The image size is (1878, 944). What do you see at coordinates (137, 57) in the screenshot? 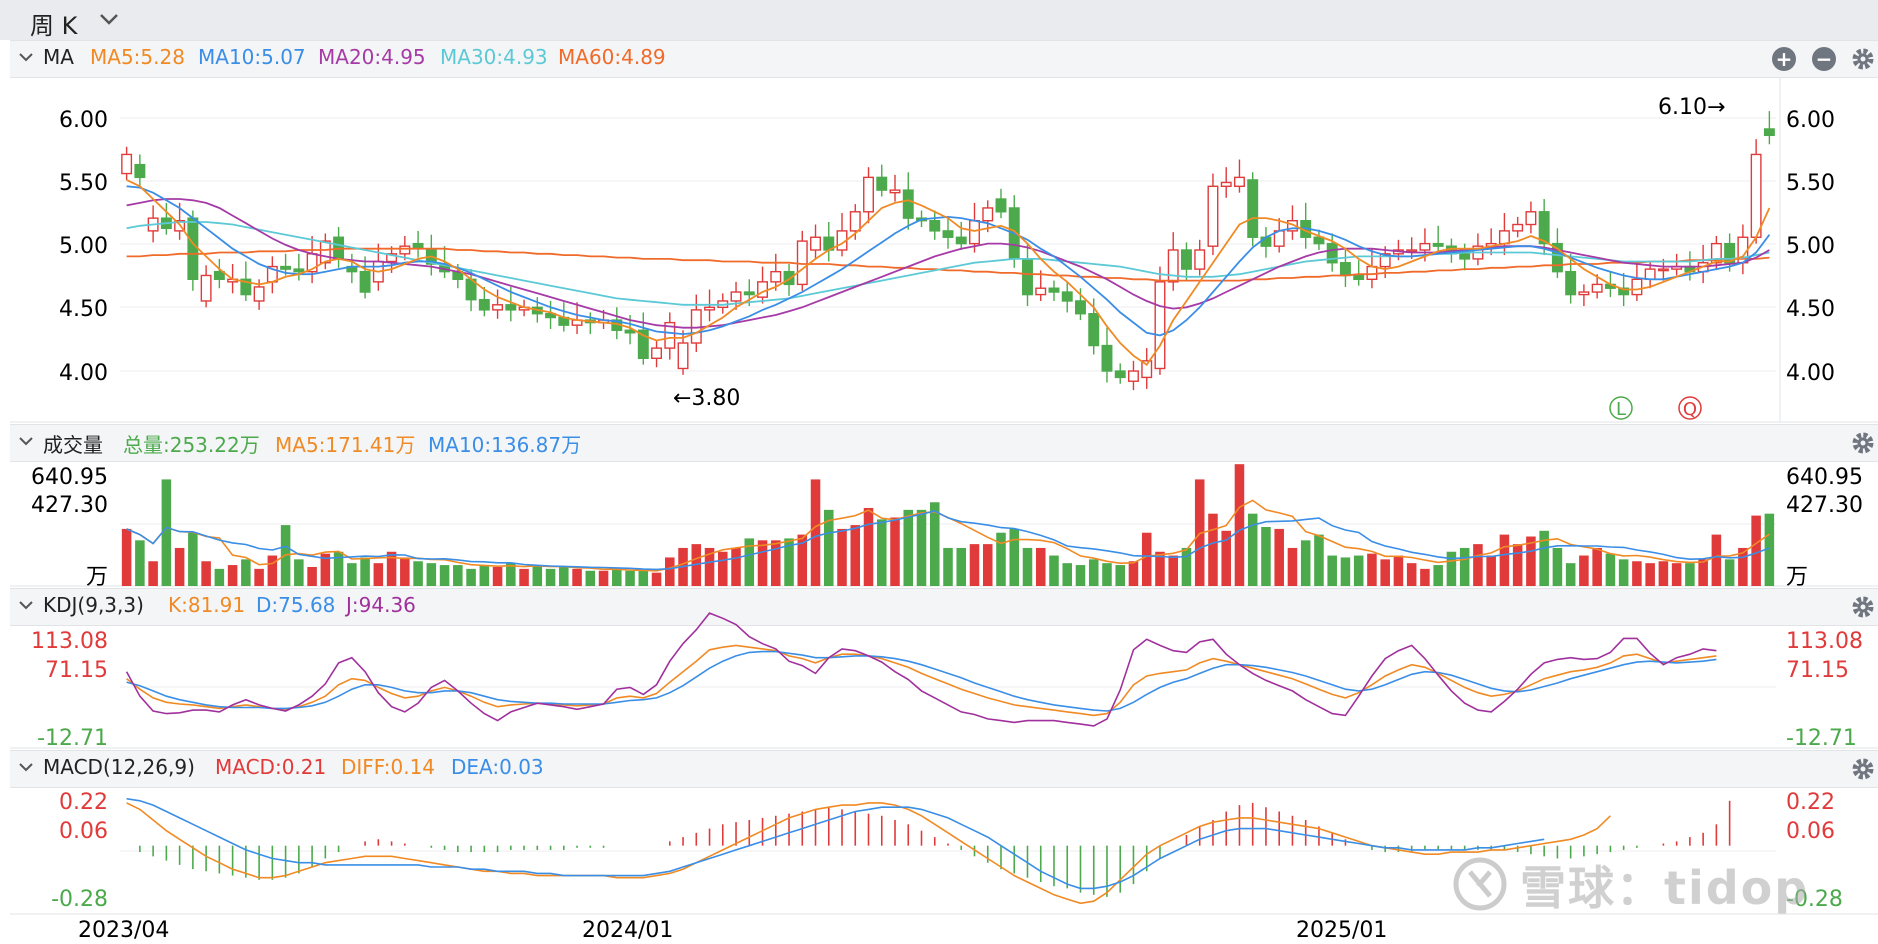
I see `ma5-label: MA5:5.28` at bounding box center [137, 57].